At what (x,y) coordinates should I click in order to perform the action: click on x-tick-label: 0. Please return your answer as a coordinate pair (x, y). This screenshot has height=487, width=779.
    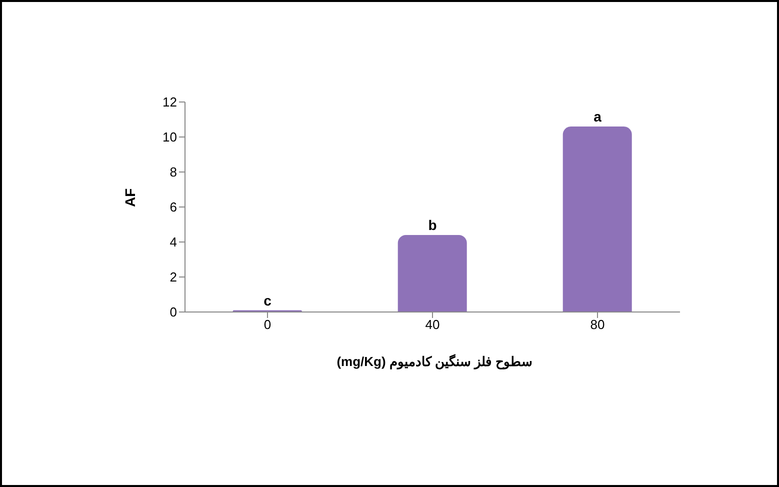
    Looking at the image, I should click on (268, 324).